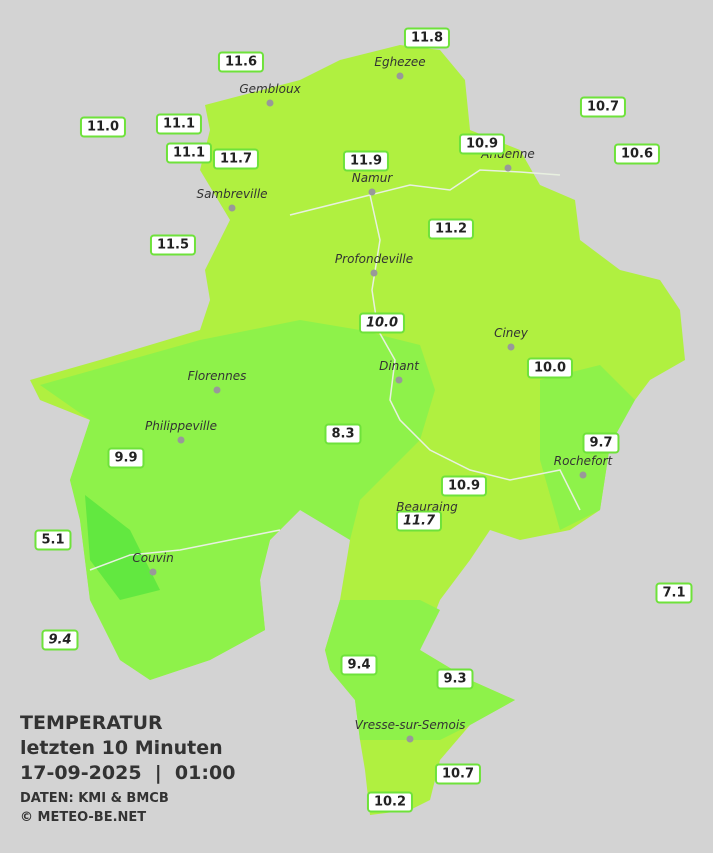 The image size is (713, 853). Describe the element at coordinates (455, 679) in the screenshot. I see `station-value: 9.3` at that location.